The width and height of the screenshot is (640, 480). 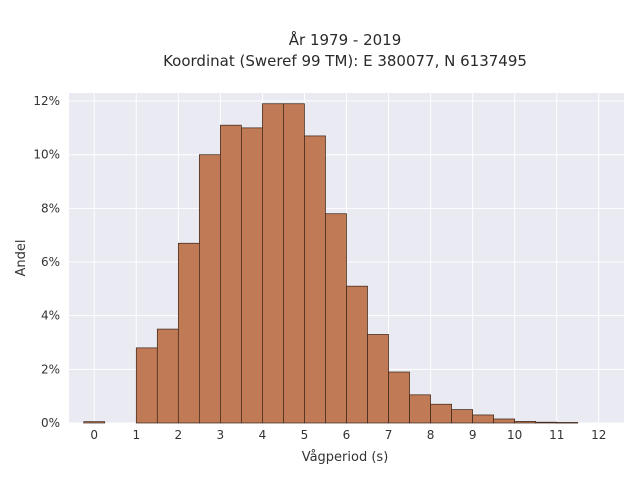 I want to click on x-tick-label: 10, so click(x=514, y=435).